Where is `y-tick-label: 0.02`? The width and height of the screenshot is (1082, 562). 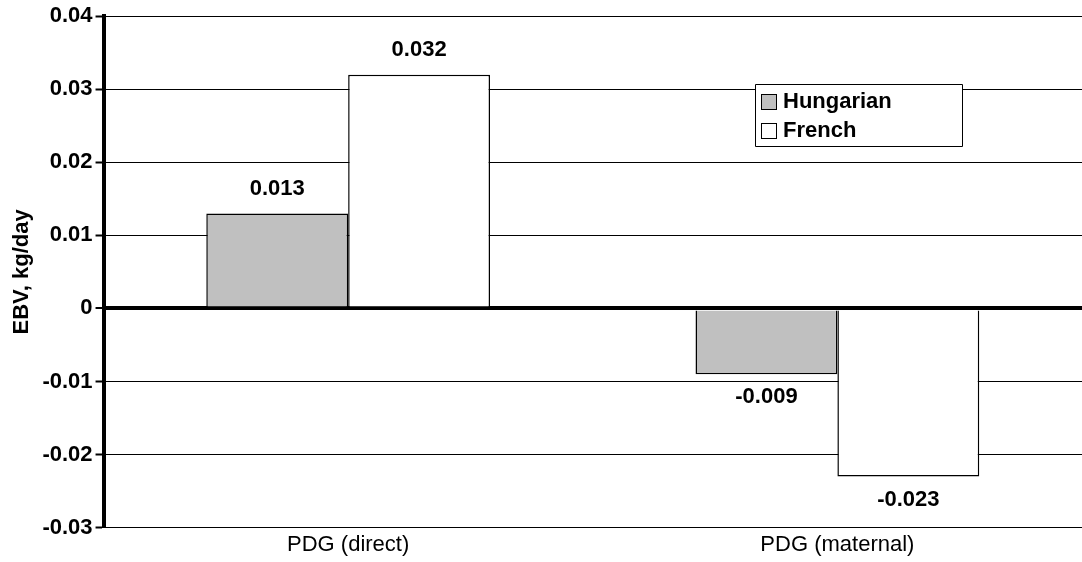
y-tick-label: 0.02 is located at coordinates (71, 161).